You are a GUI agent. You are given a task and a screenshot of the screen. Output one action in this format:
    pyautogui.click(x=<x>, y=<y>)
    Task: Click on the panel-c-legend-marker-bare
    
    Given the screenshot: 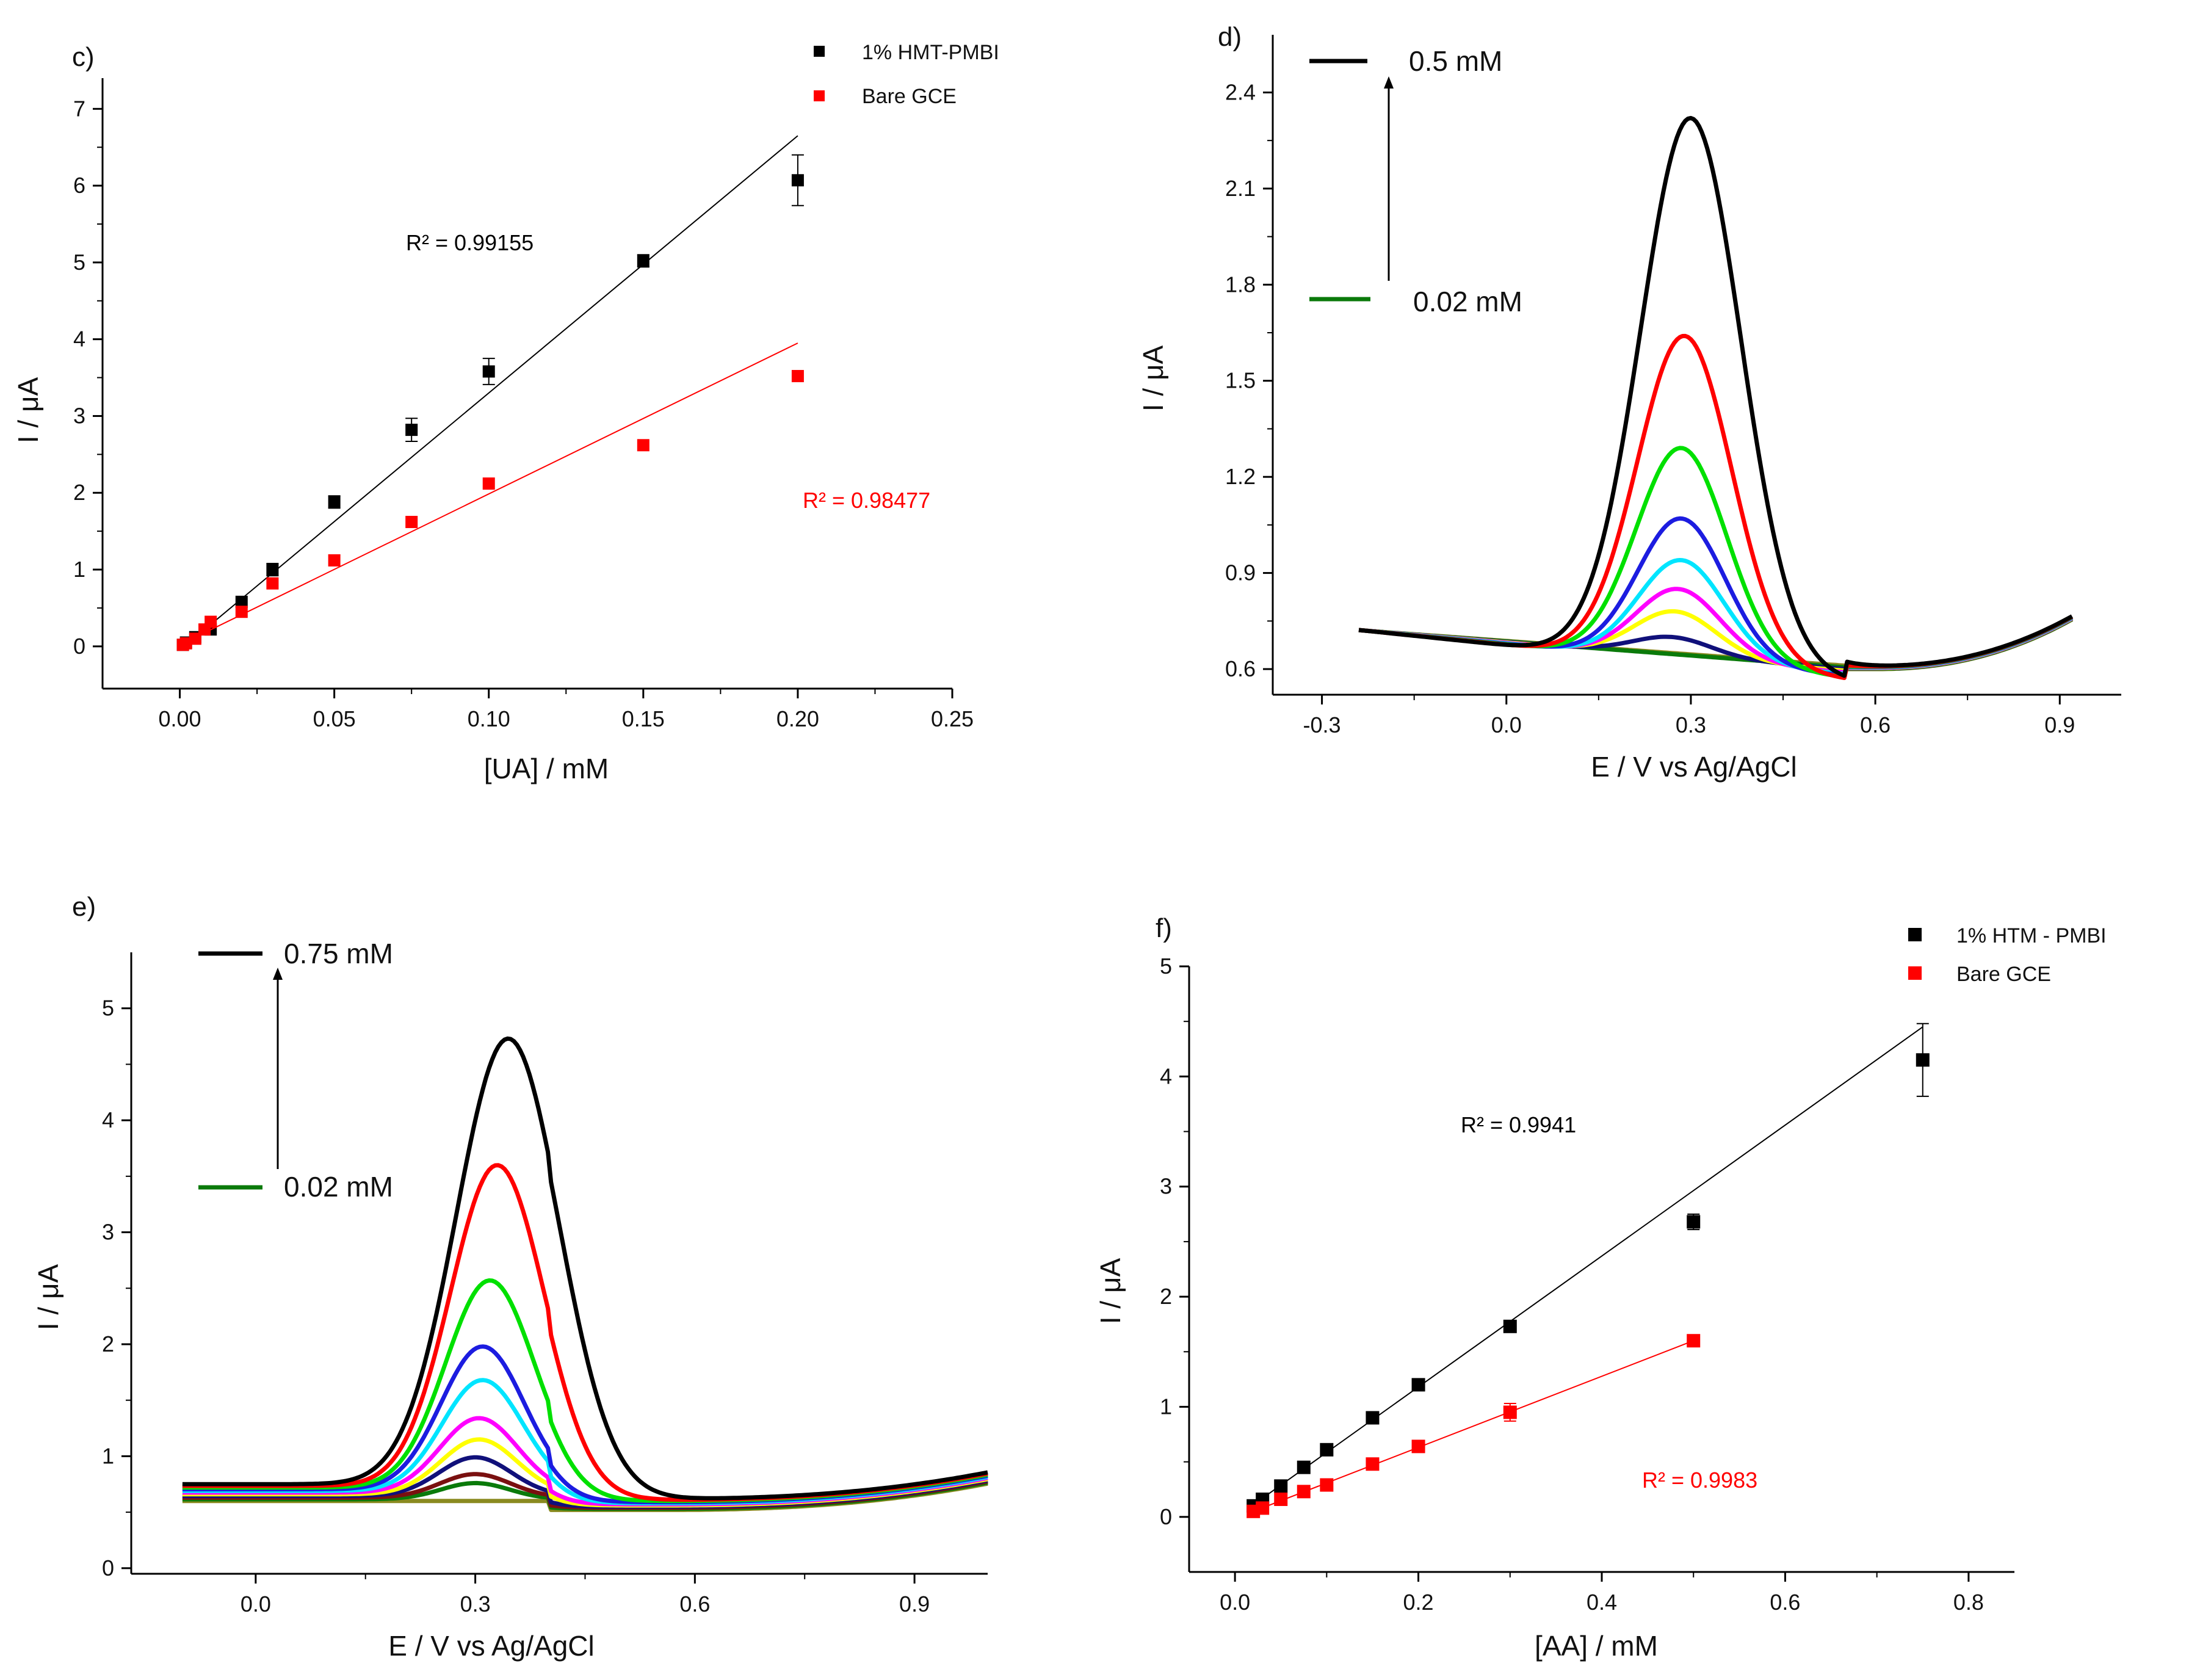 What is the action you would take?
    pyautogui.click(x=820, y=95)
    